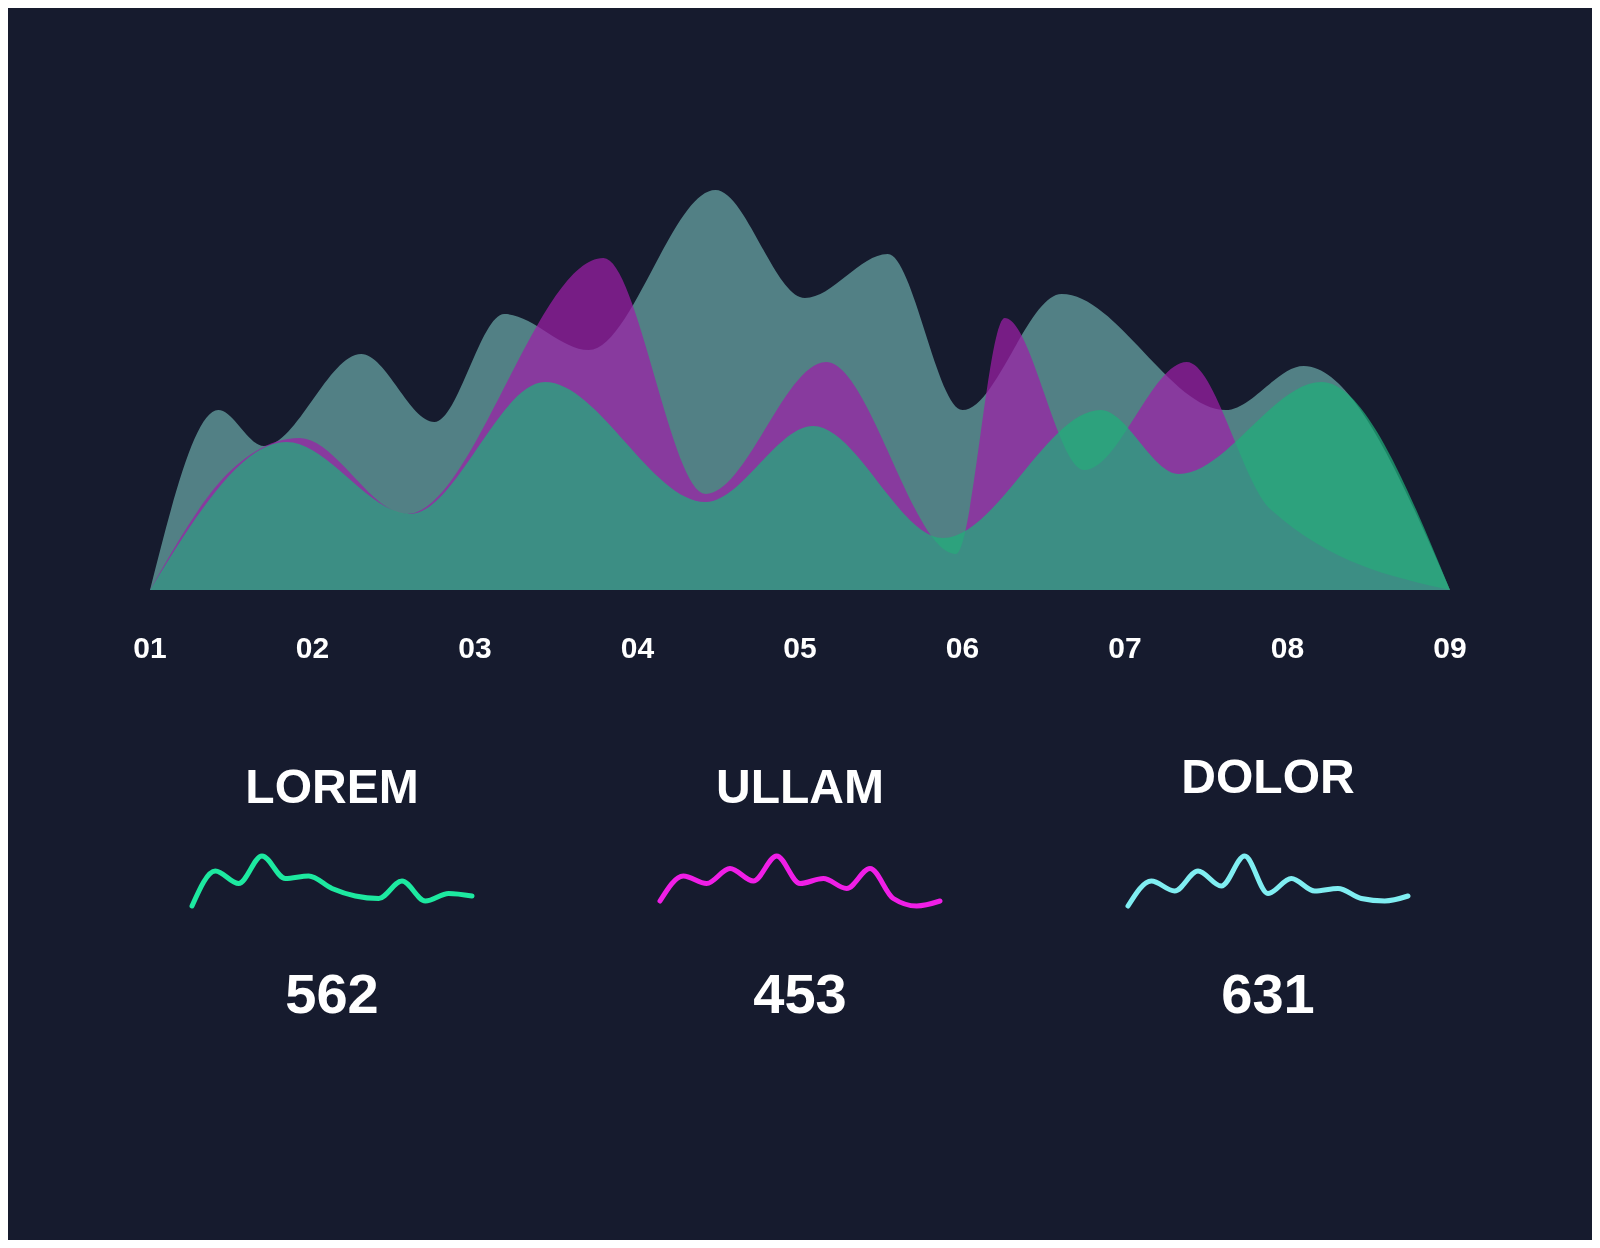 The image size is (1600, 1248). Describe the element at coordinates (1287, 647) in the screenshot. I see `x-tick-label: 08` at that location.